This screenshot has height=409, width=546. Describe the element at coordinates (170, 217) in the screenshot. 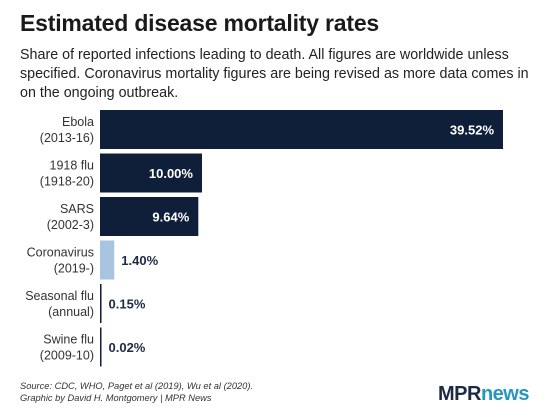

I see `value-label-2: 9.64%` at that location.